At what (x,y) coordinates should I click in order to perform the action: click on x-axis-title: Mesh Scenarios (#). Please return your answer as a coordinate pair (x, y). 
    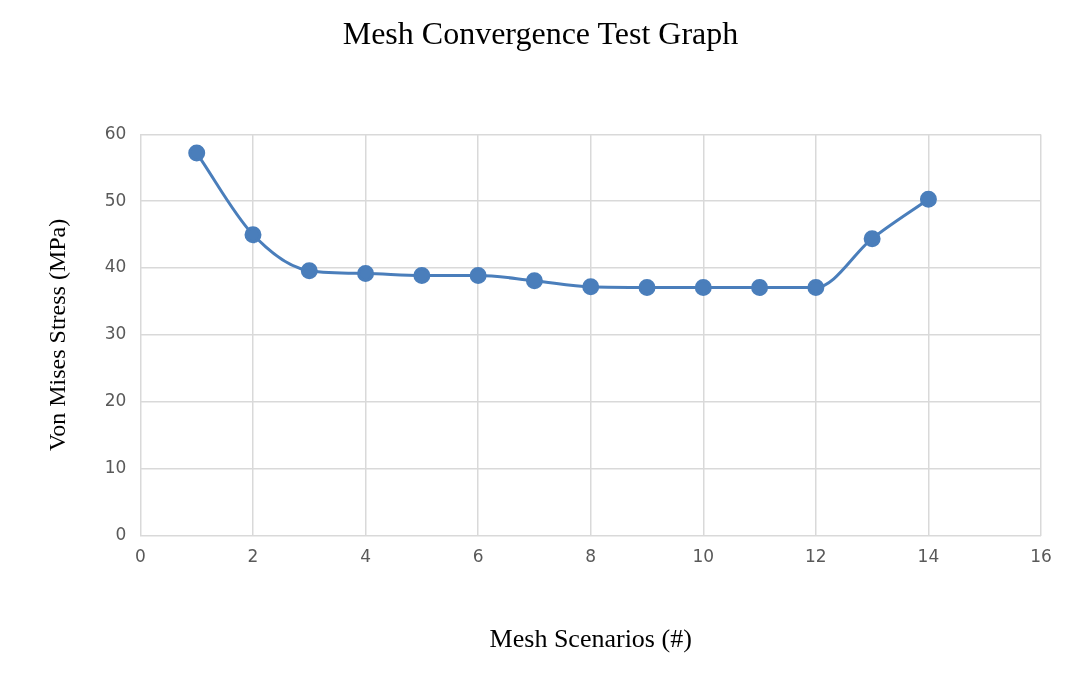
    Looking at the image, I should click on (590, 639).